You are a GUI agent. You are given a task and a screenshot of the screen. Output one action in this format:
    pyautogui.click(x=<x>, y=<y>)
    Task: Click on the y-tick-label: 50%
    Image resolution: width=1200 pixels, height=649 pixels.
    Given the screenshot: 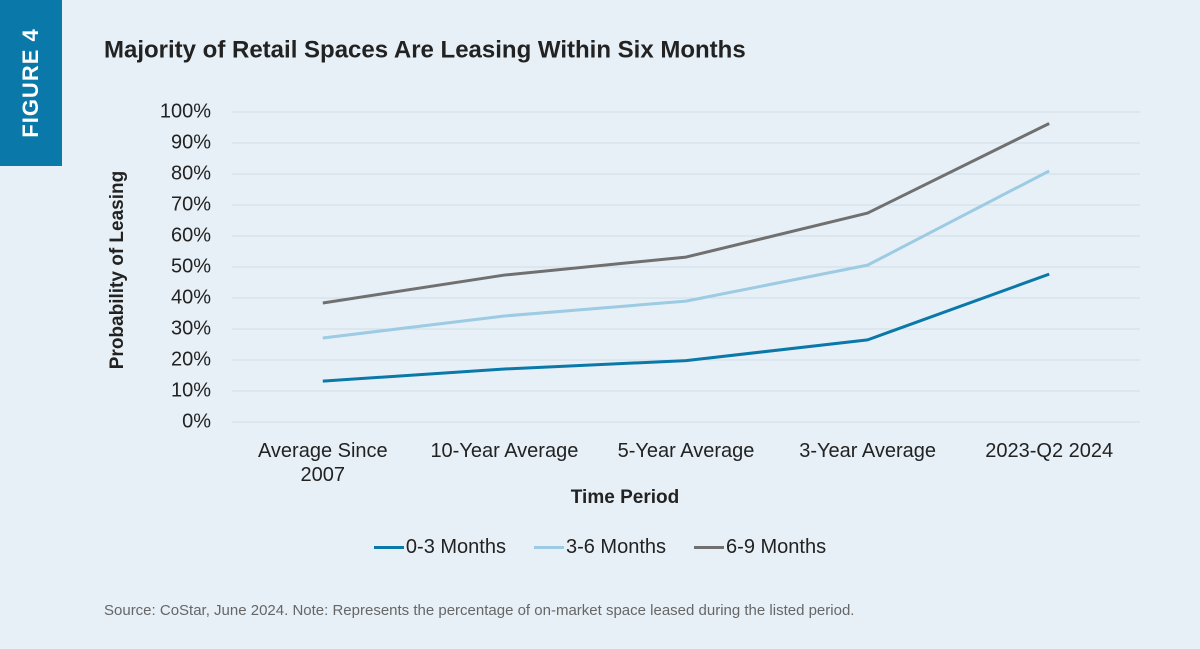 What is the action you would take?
    pyautogui.click(x=191, y=266)
    